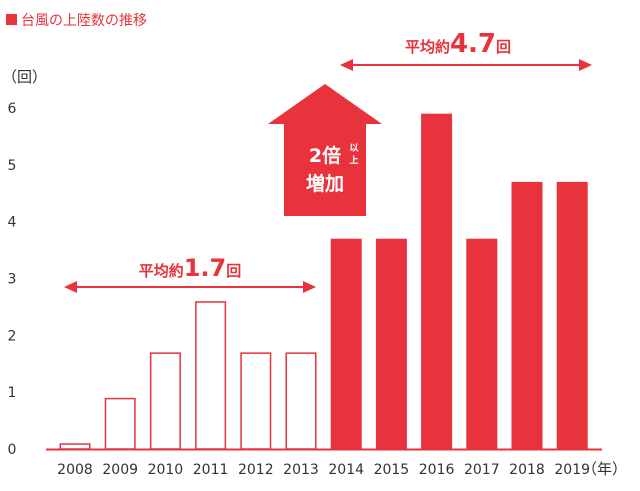  What do you see at coordinates (12, 393) in the screenshot?
I see `y-tick-label: 1` at bounding box center [12, 393].